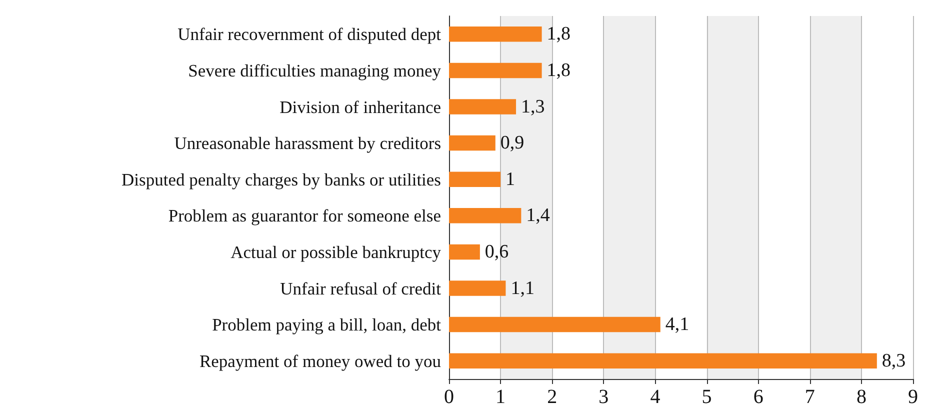  I want to click on y-tick-label: Repayment of money owed to you, so click(320, 360).